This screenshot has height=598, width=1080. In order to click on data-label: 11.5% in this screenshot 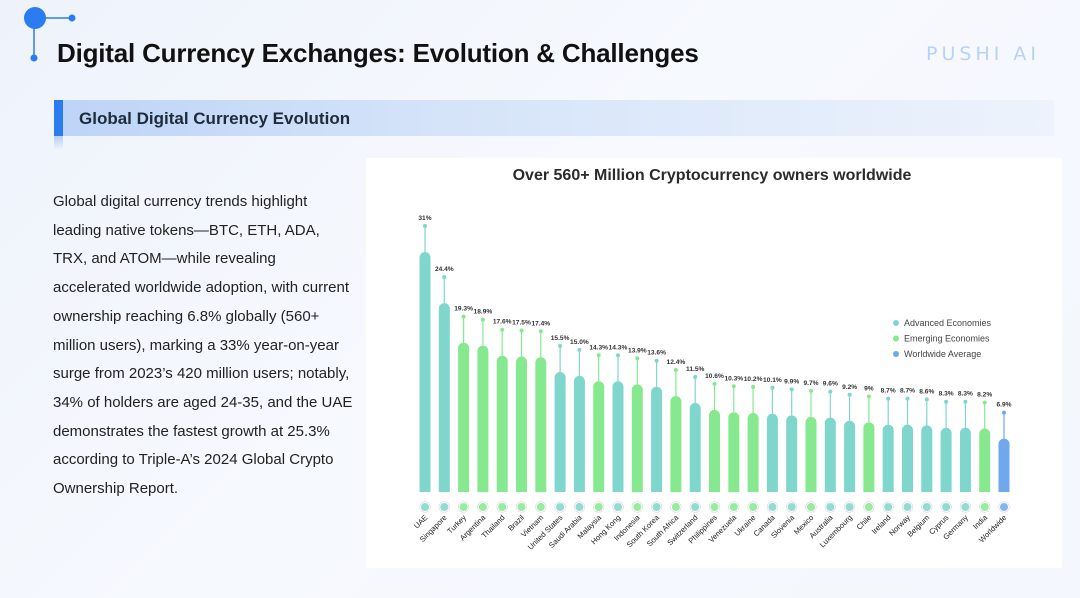, I will do `click(695, 369)`.